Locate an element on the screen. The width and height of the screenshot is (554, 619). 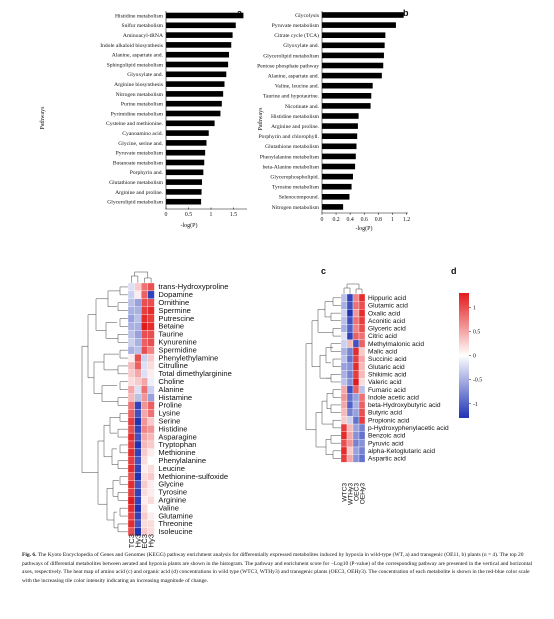
row-label: Phenylethylamine is located at coordinates (188, 357).